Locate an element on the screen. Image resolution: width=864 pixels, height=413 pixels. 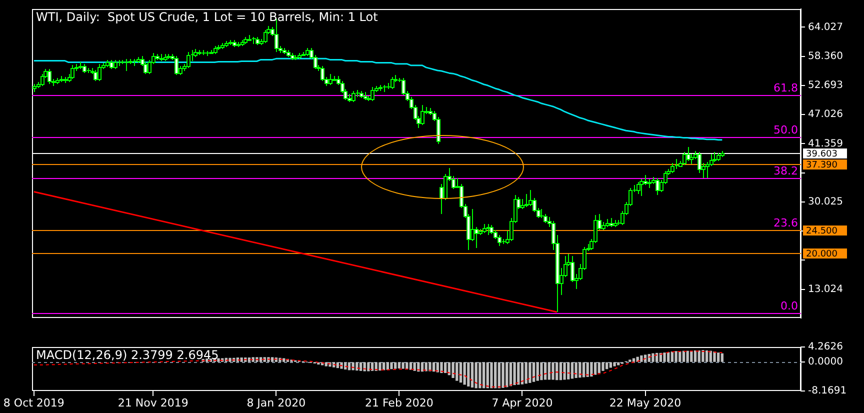
x-tick-label: 21 Feb 2020 is located at coordinates (399, 403).